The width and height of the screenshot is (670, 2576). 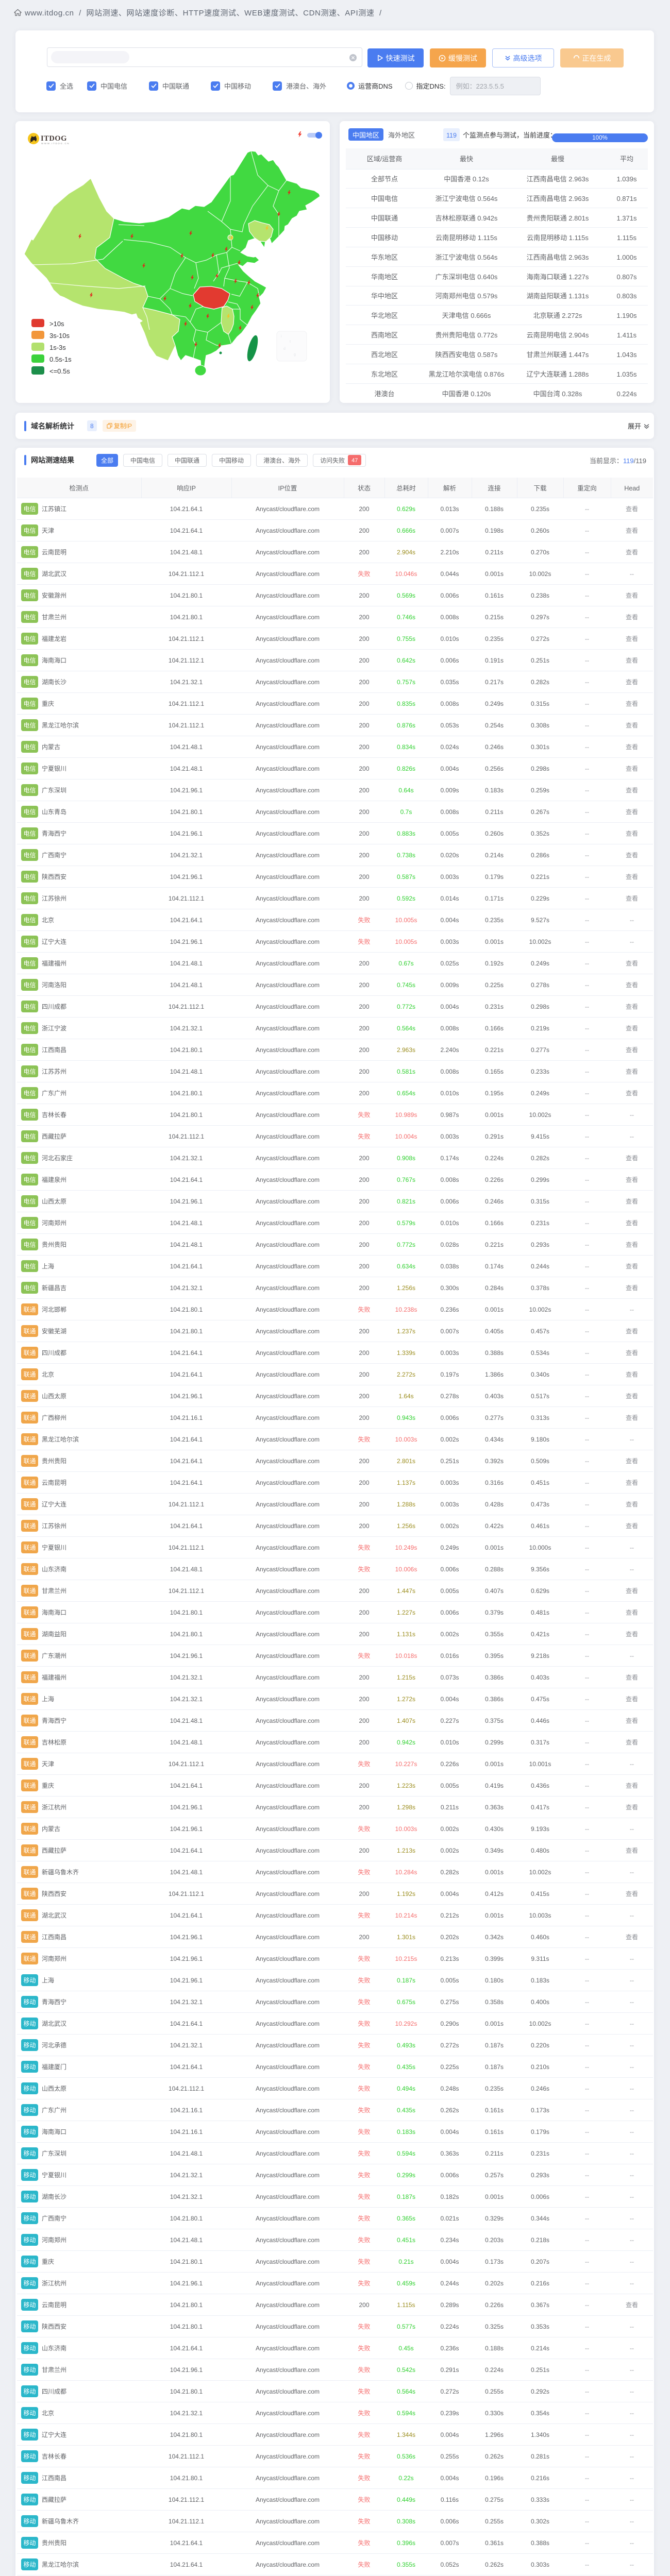 I want to click on svg-text: d, so click(x=284, y=349).